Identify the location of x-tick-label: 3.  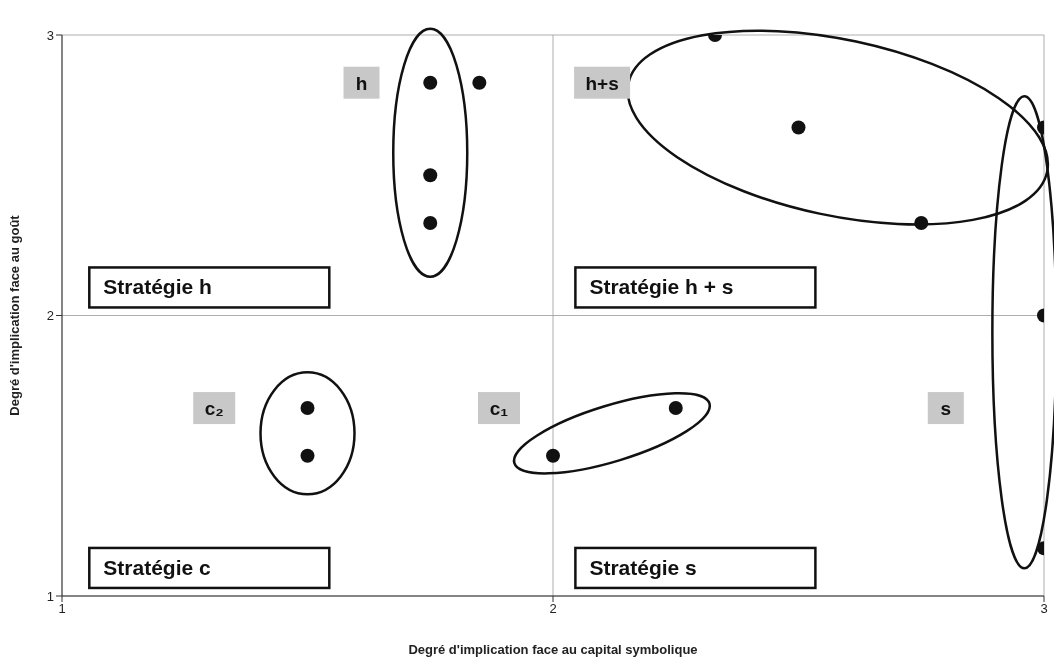
(1044, 609).